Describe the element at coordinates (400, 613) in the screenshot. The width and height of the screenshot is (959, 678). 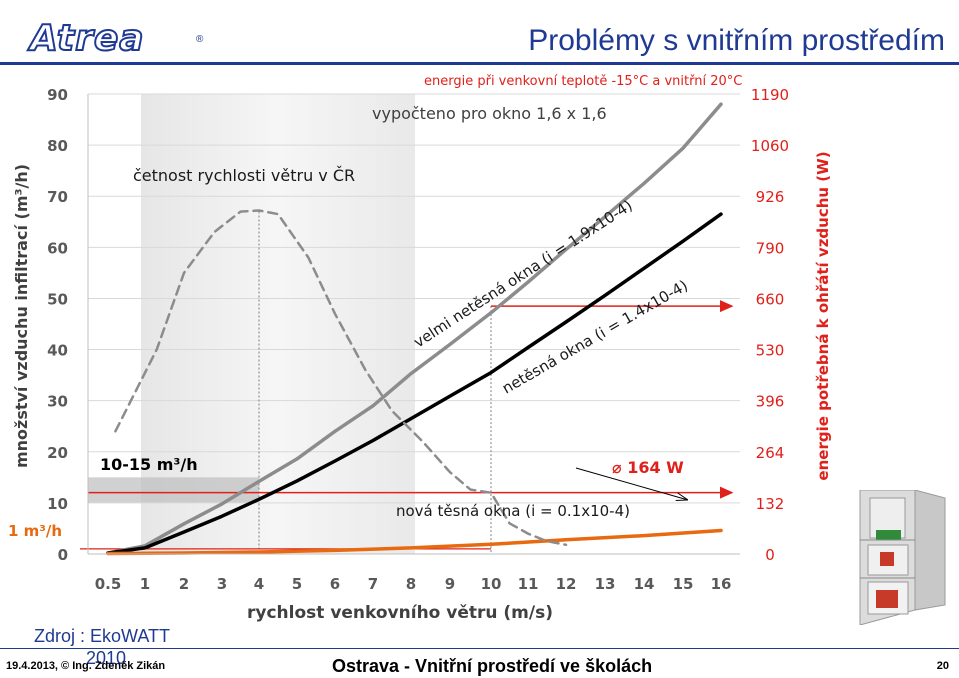
I see `x-axis-label: rychlost venkovního větru (m/s)` at that location.